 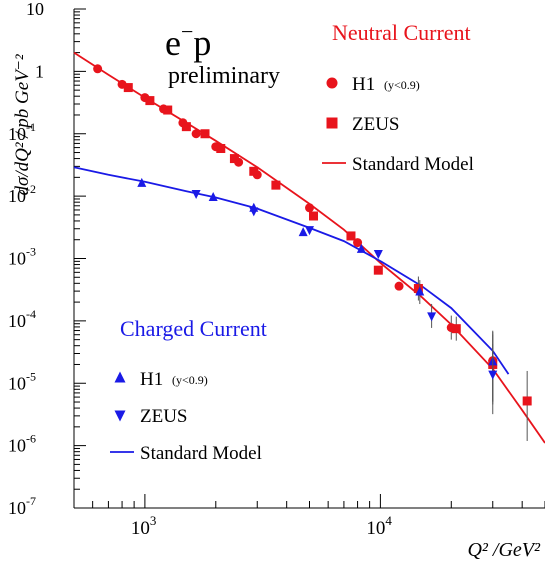 I want to click on x-axis-tick-labels: 10³ 10⁴, so click(x=262, y=526).